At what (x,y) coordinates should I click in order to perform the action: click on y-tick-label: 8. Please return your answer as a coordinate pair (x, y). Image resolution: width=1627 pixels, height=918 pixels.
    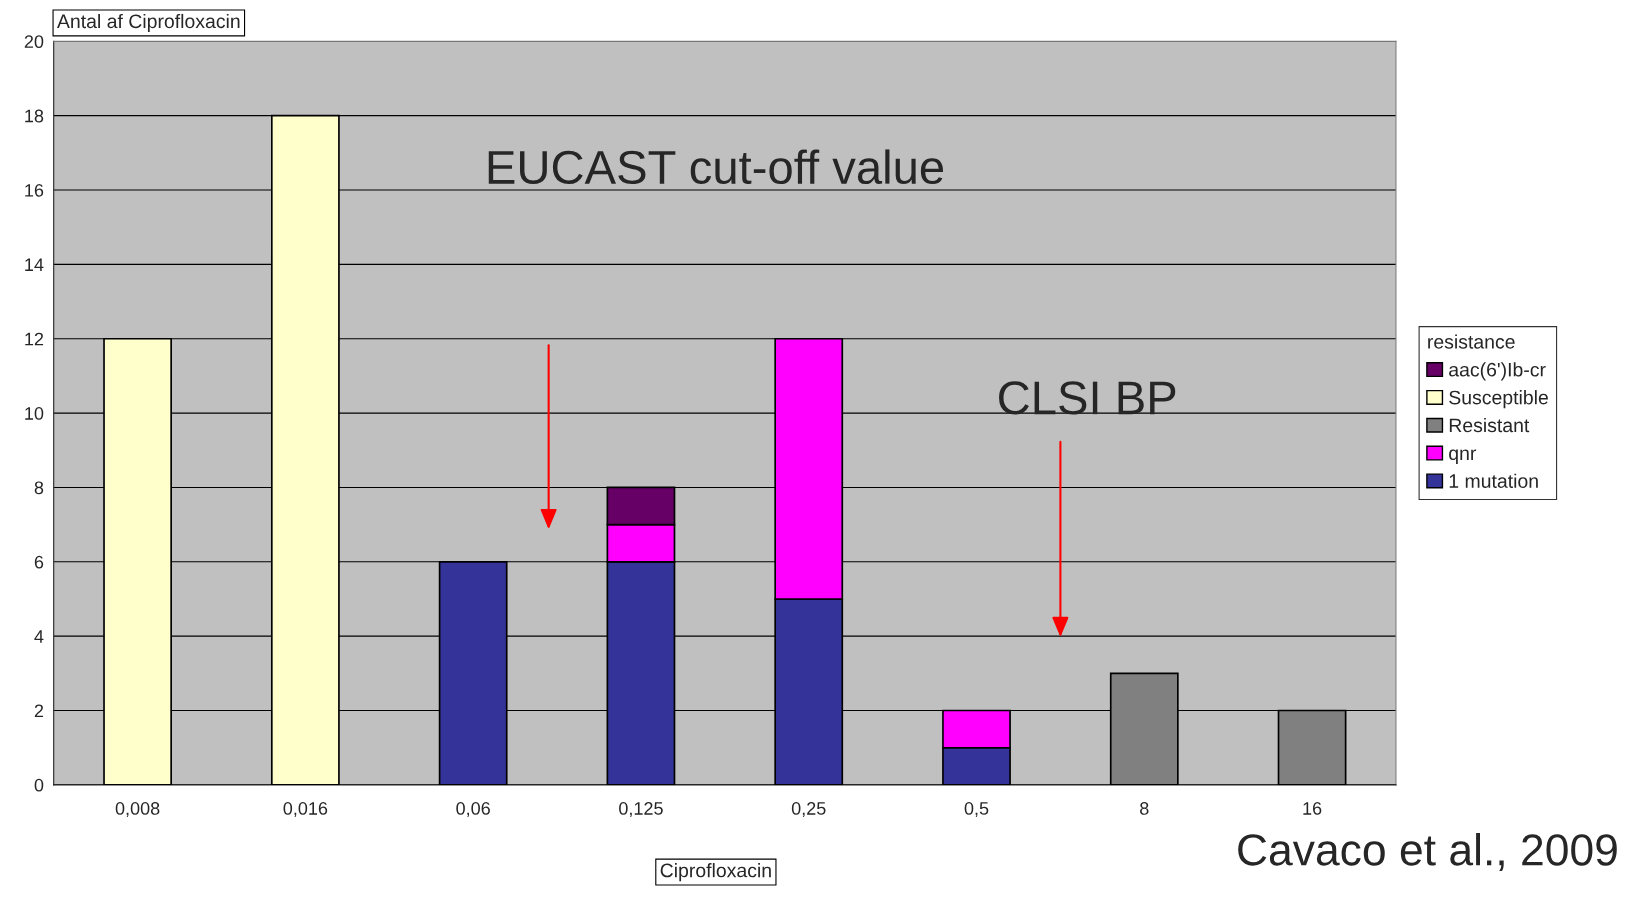
    Looking at the image, I should click on (39, 488).